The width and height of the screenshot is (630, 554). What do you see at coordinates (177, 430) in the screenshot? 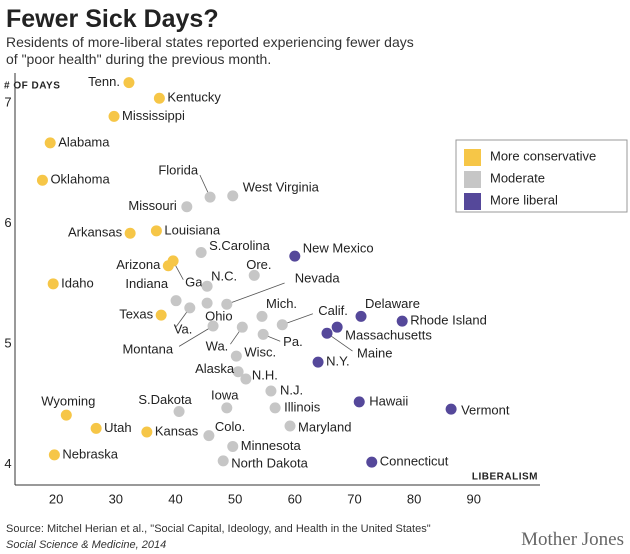
I see `point-label: Kansas` at bounding box center [177, 430].